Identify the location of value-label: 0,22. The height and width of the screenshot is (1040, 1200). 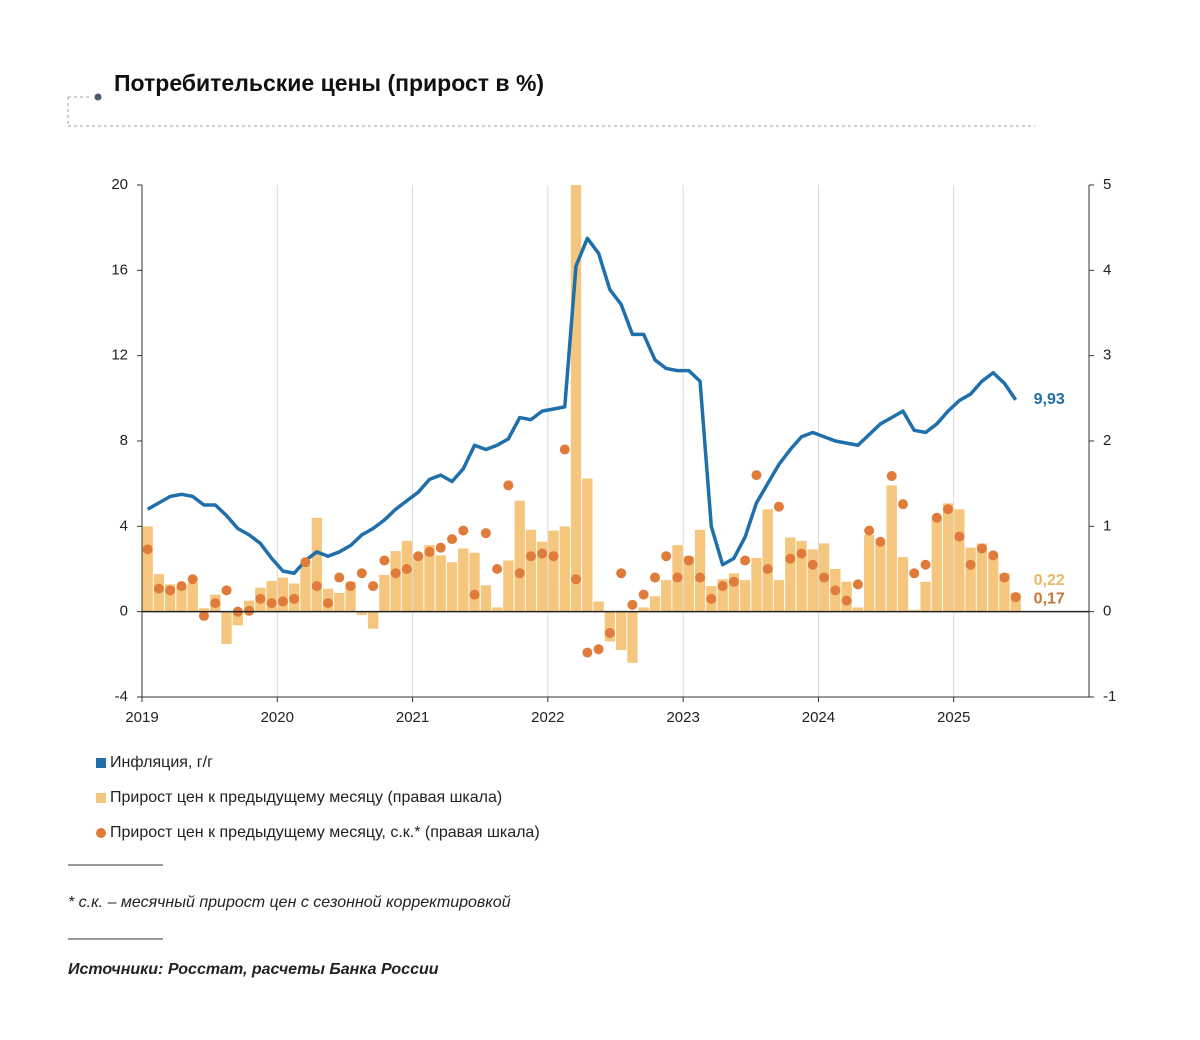
(1049, 580).